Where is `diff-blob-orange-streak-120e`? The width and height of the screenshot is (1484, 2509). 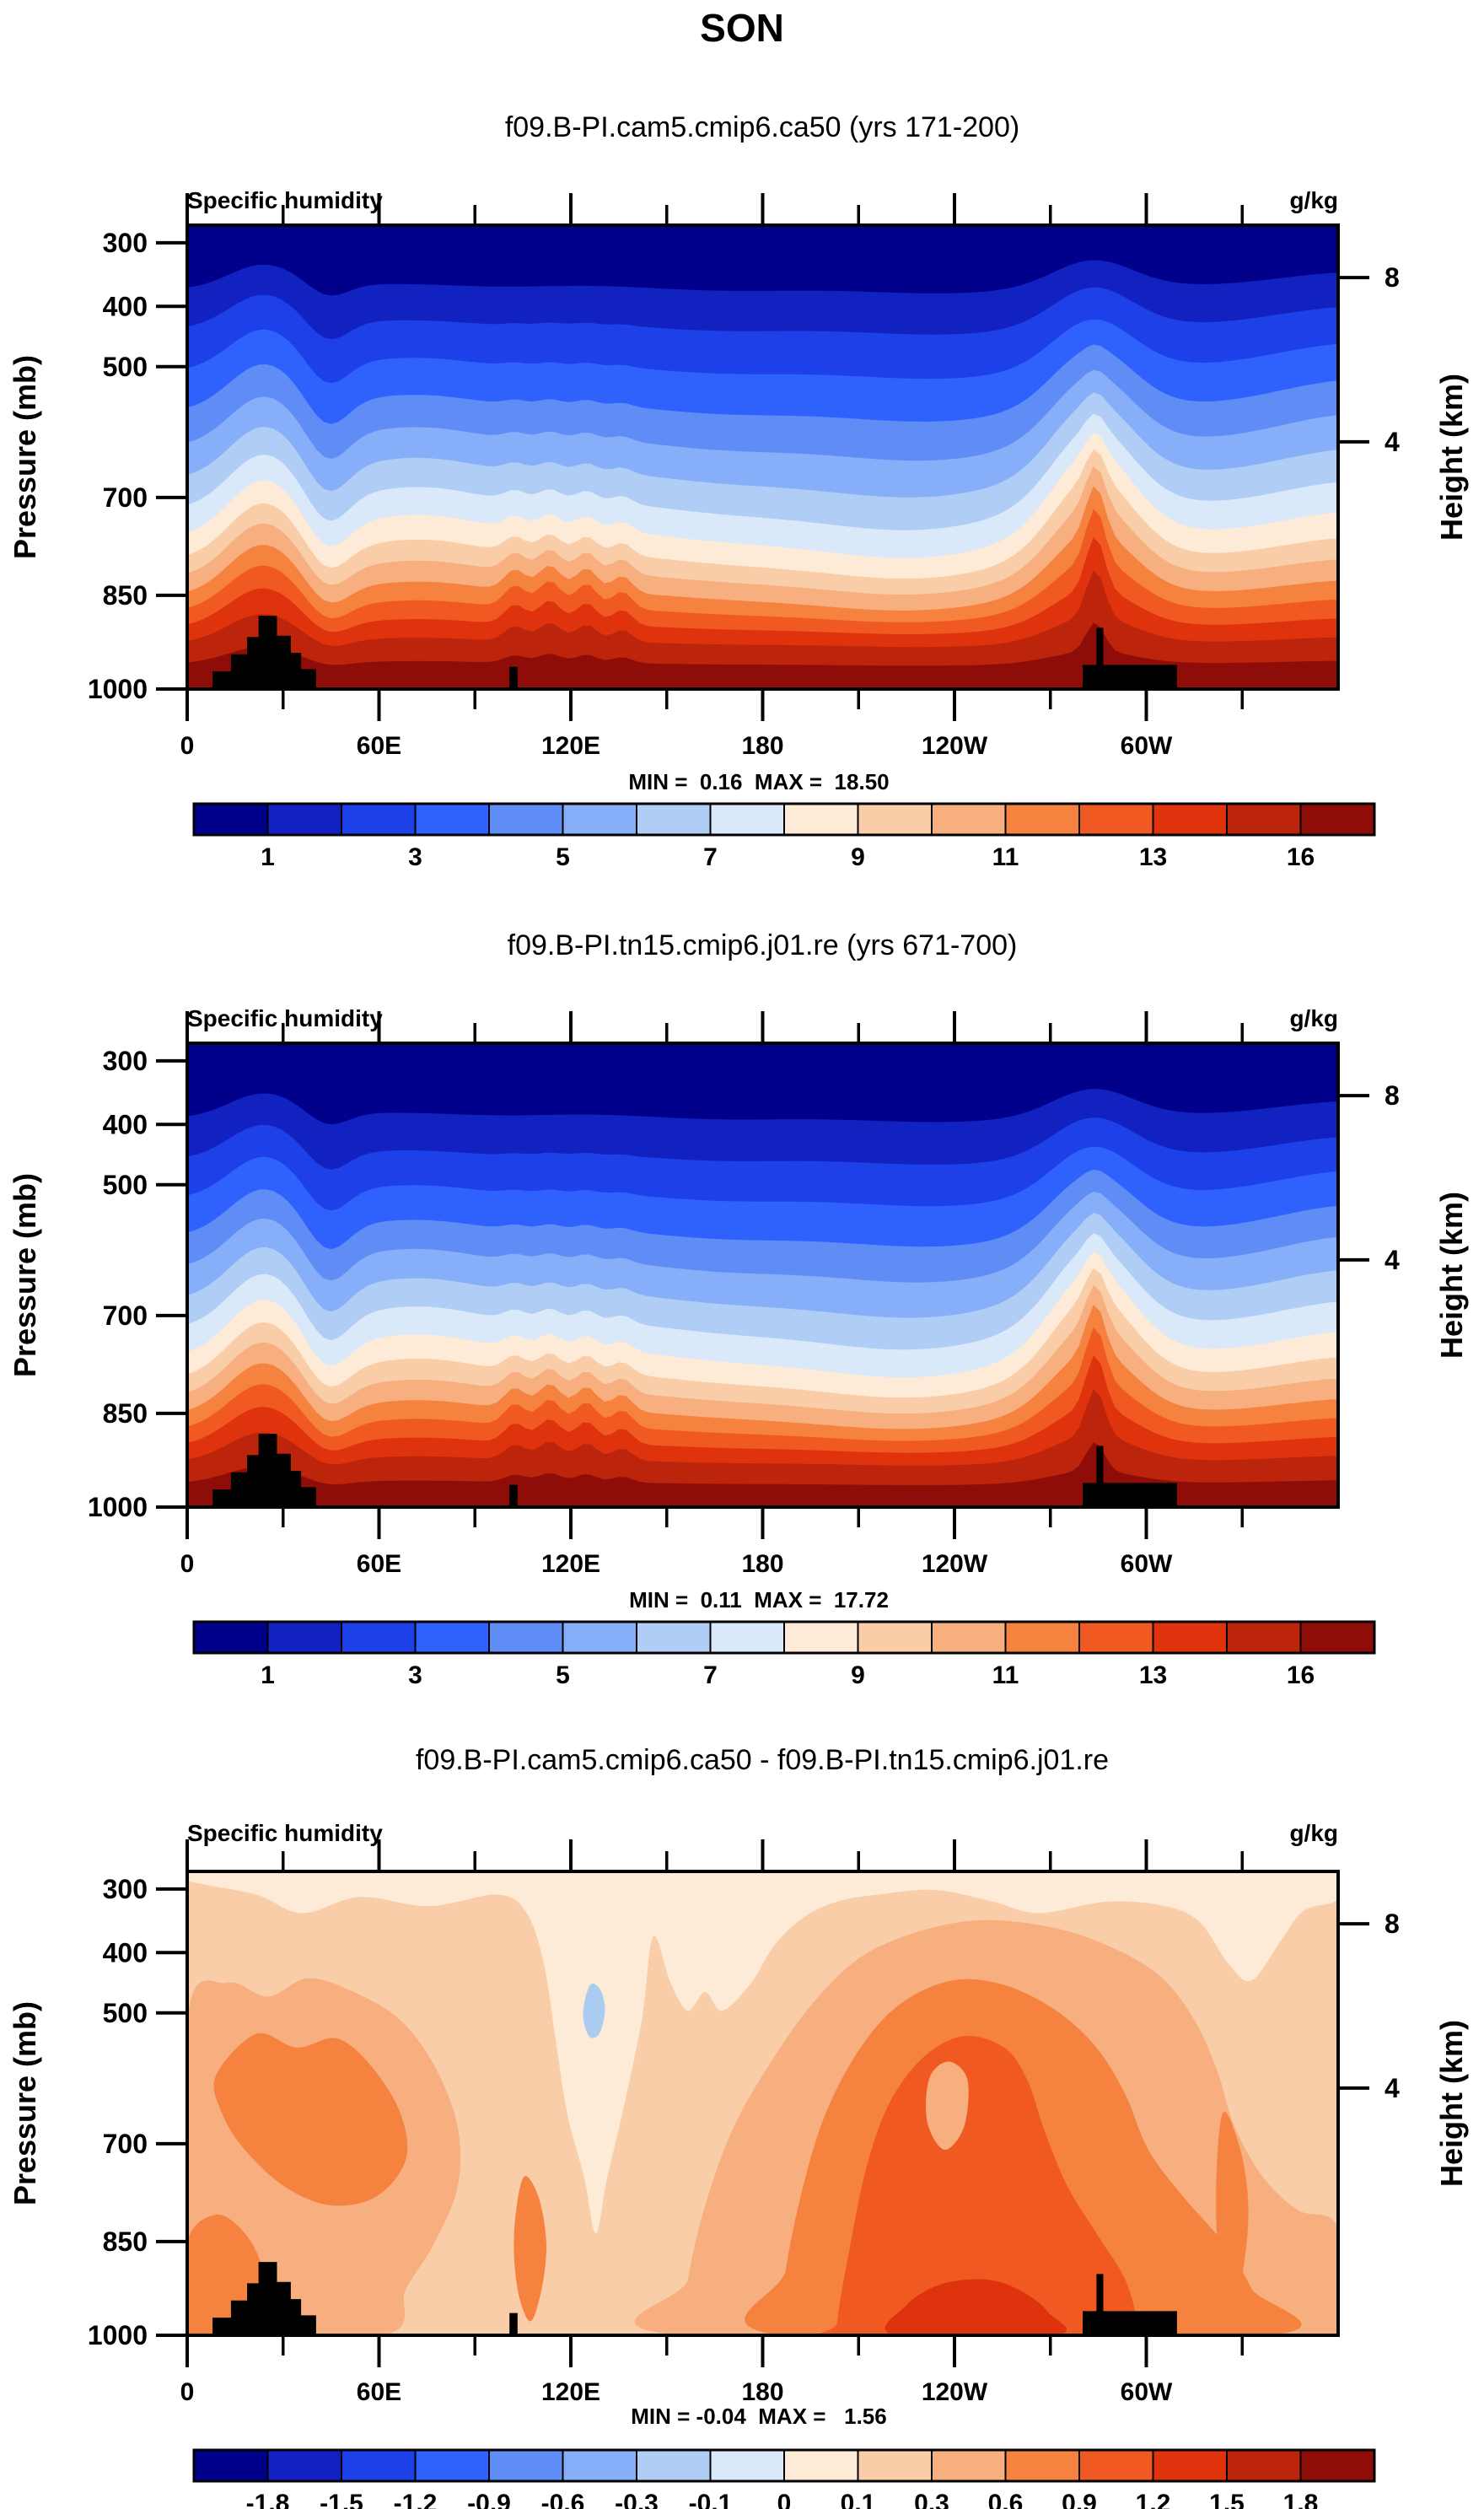 diff-blob-orange-streak-120e is located at coordinates (530, 2249).